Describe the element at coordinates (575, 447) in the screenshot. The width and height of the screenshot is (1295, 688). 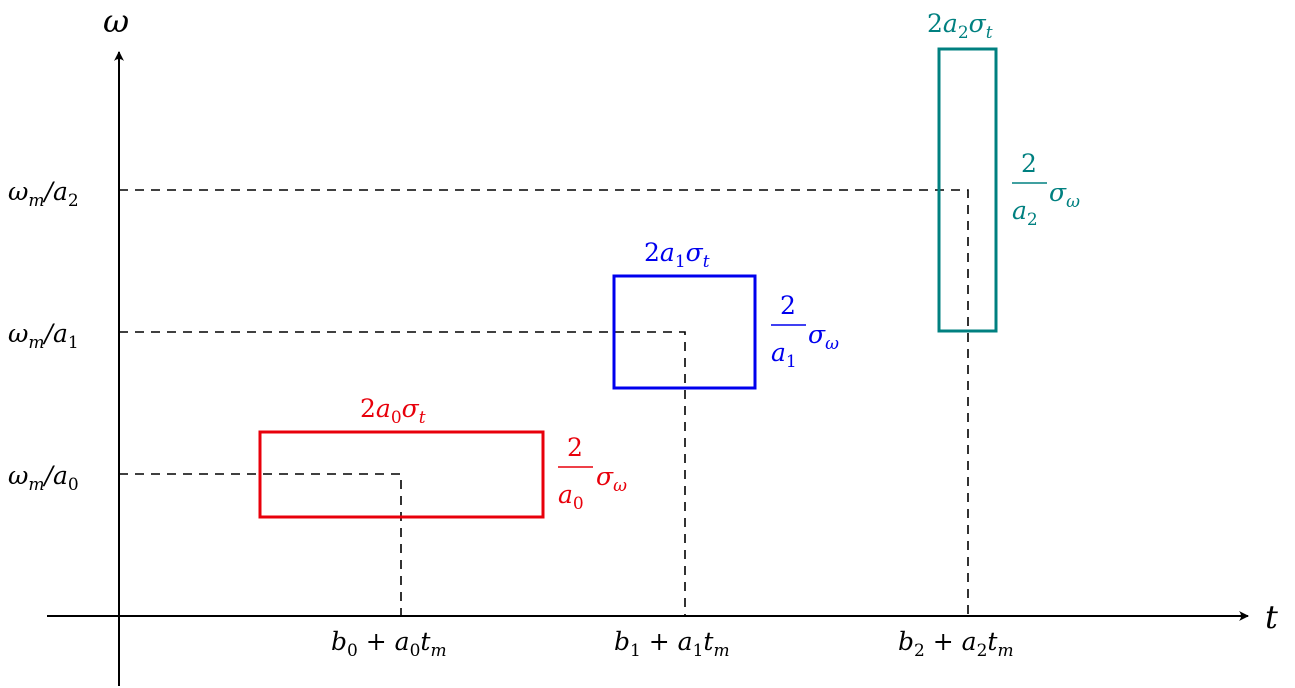
I see `box-0-height-numerator: 2` at that location.